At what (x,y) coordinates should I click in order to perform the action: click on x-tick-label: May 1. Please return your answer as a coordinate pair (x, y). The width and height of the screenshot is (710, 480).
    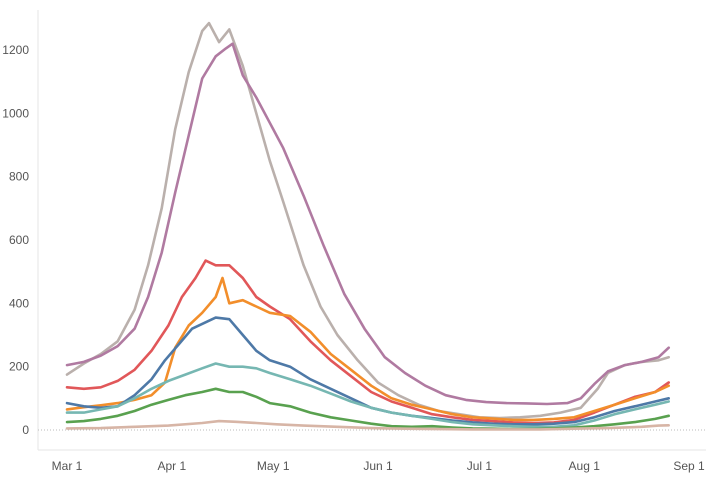
    Looking at the image, I should click on (273, 466).